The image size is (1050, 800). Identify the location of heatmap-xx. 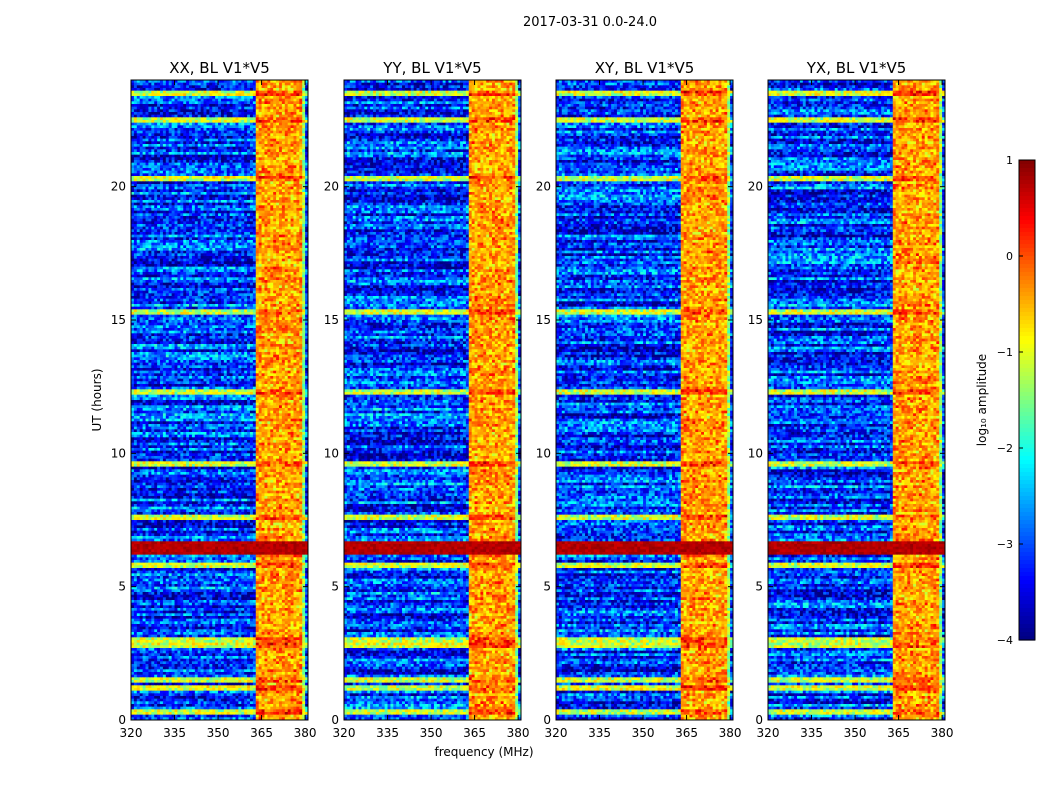
(219, 400).